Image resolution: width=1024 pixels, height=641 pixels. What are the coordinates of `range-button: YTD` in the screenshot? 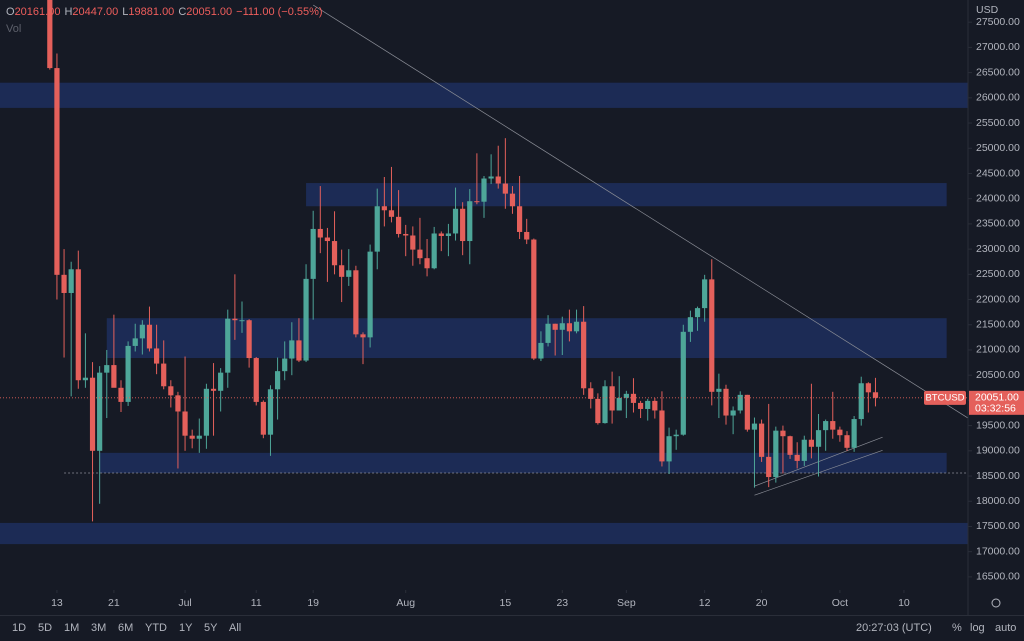 It's located at (156, 628).